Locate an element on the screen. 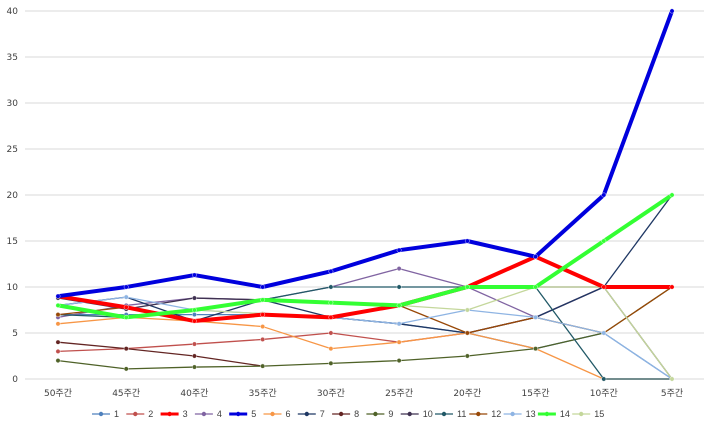  x-tick-label: 35주간 is located at coordinates (263, 393).